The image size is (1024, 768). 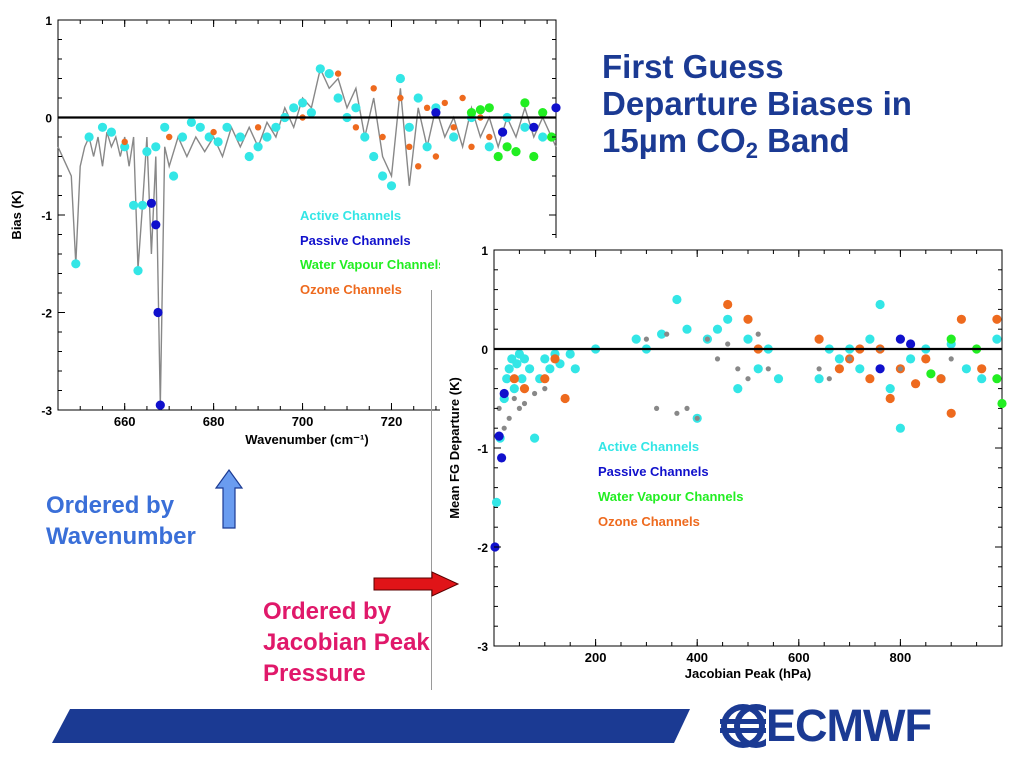 I want to click on title-line-2: Departure Biases in, so click(x=757, y=103).